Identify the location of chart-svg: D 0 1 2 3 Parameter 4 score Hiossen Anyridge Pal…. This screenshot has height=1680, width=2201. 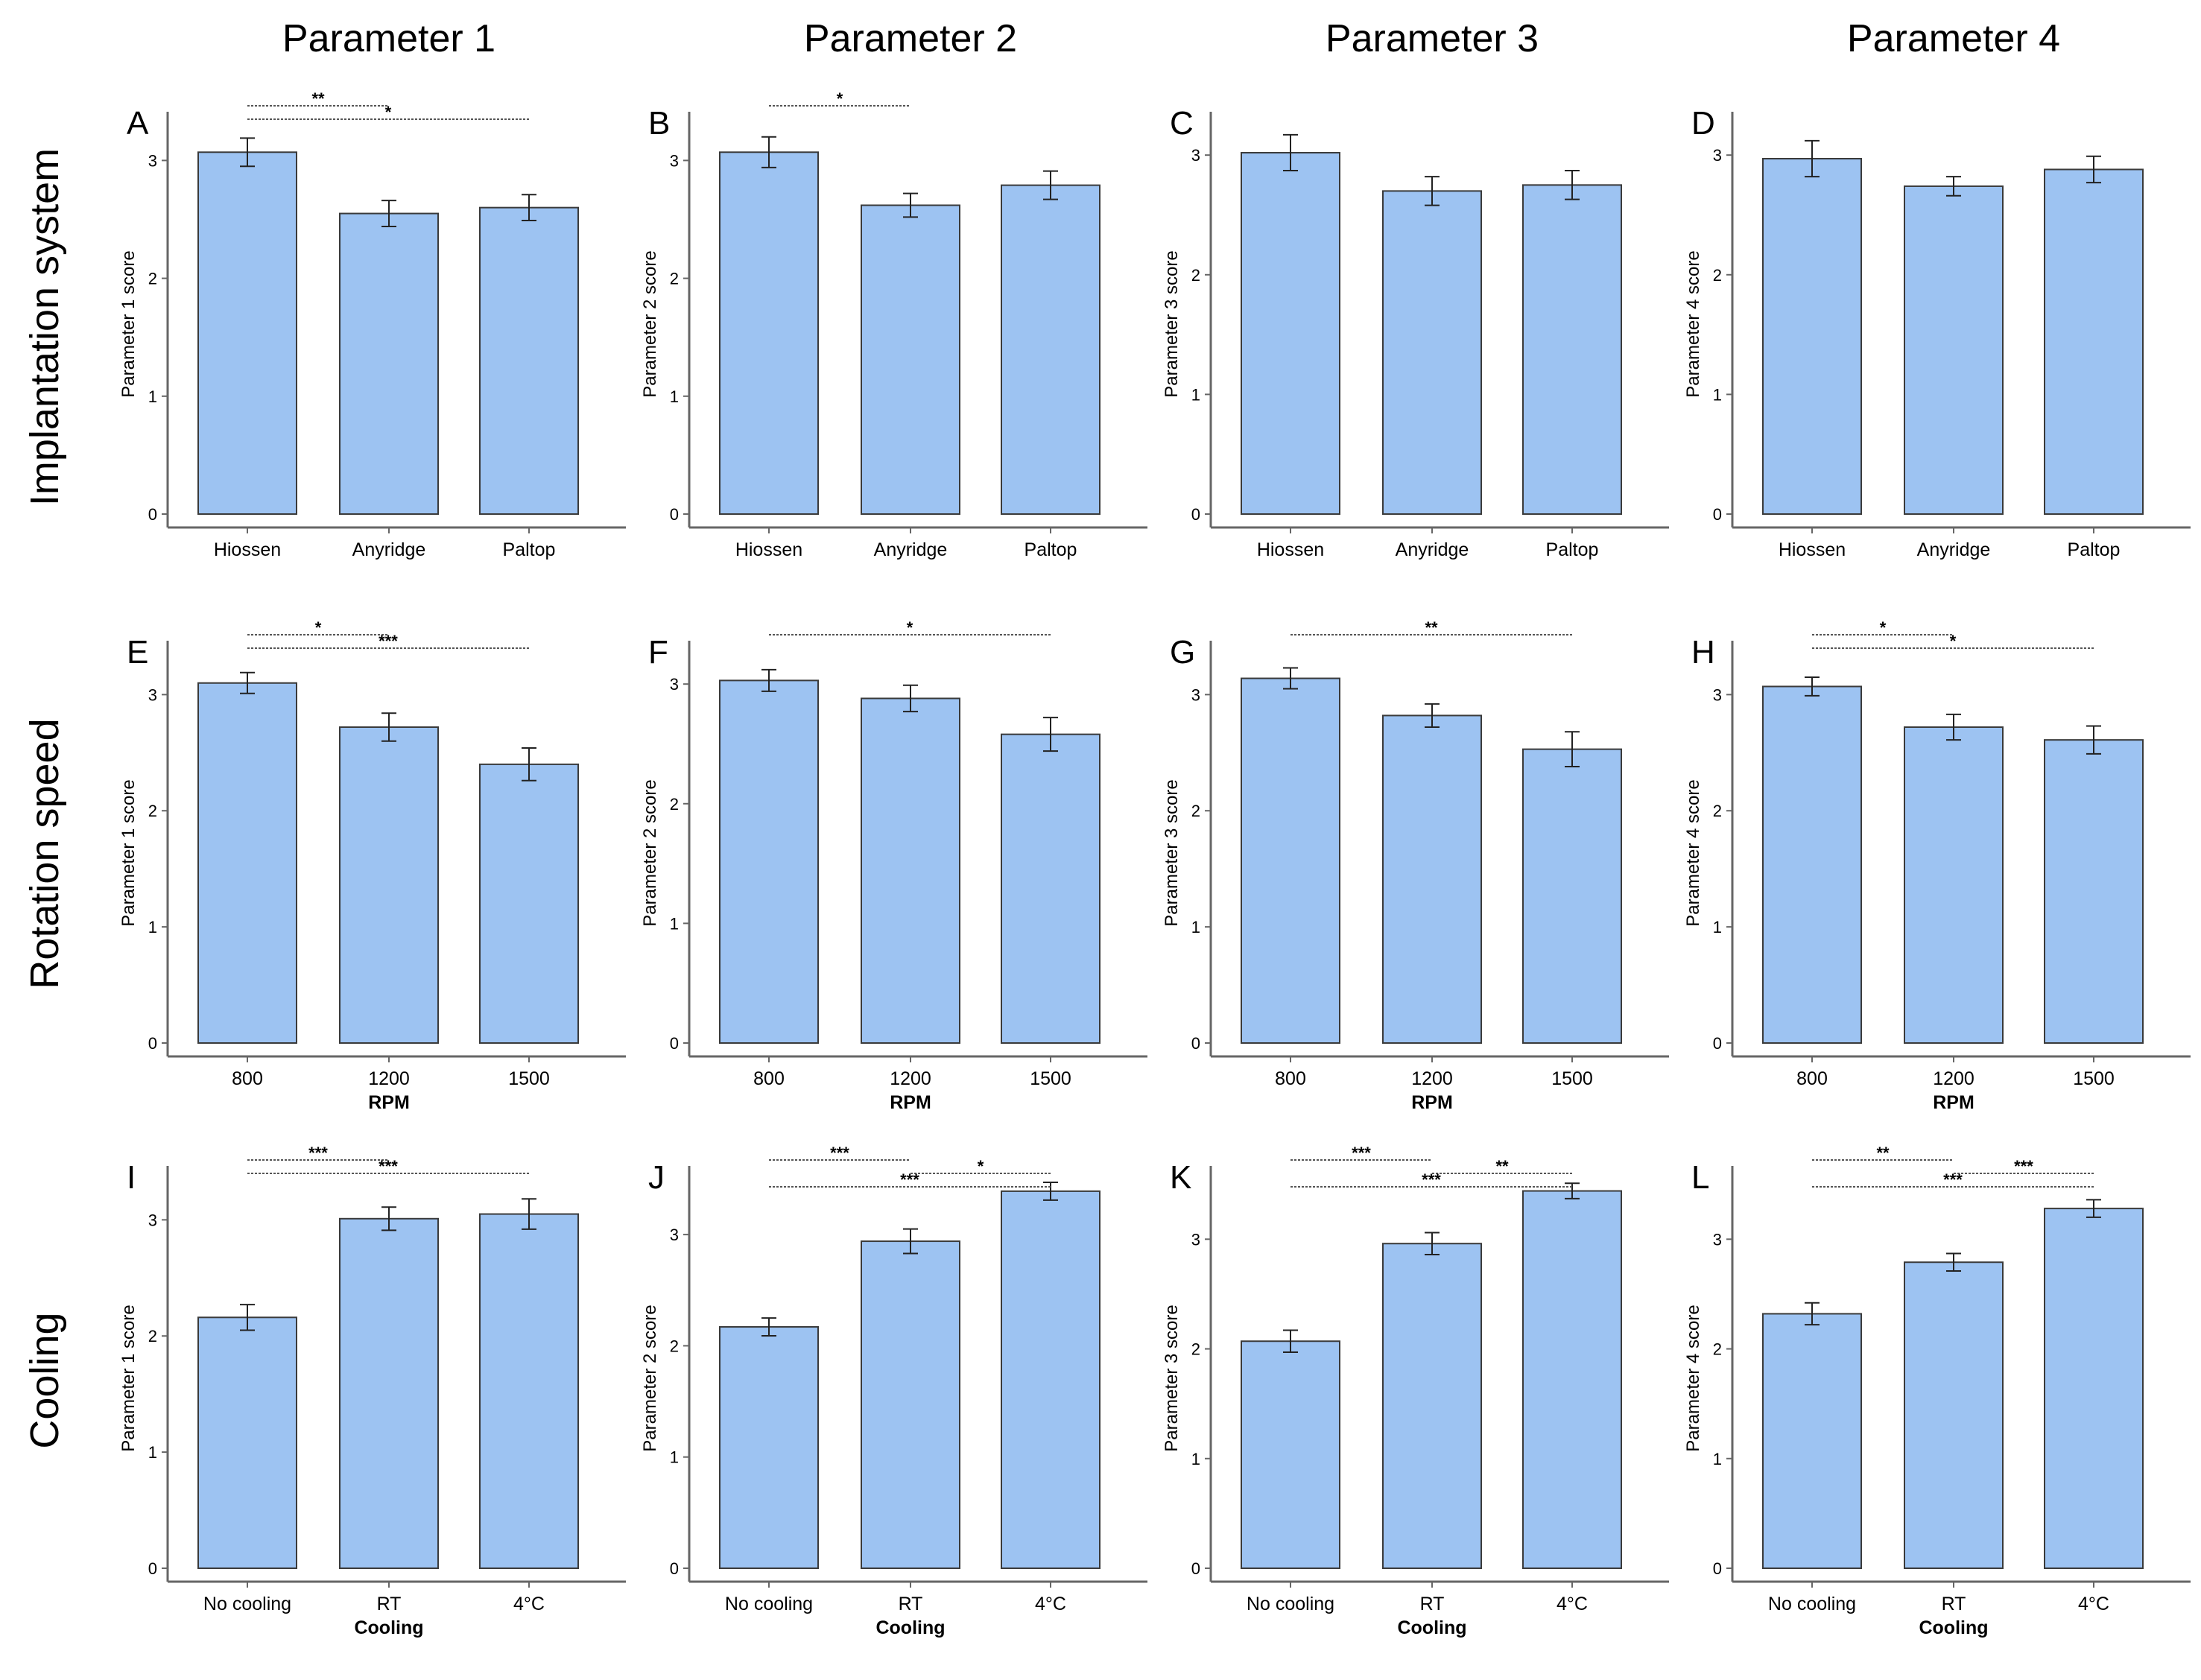
(1937, 332).